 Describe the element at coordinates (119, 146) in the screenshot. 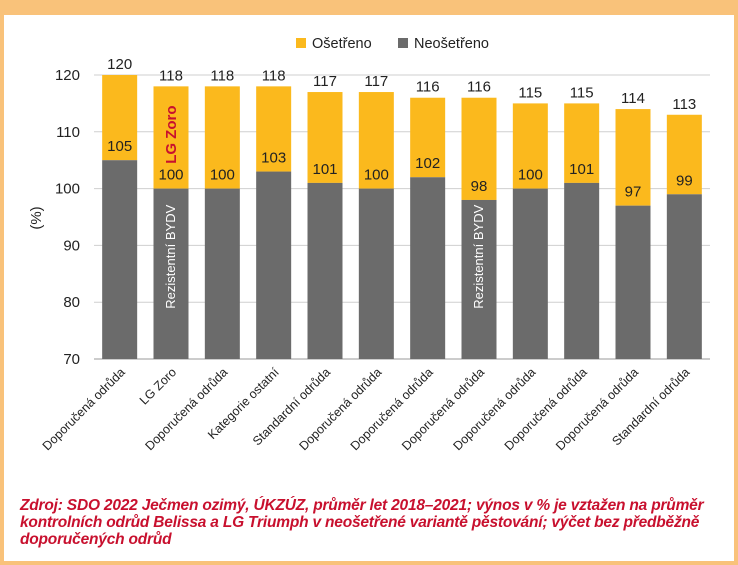

I see `data-label-untreated: 105` at that location.